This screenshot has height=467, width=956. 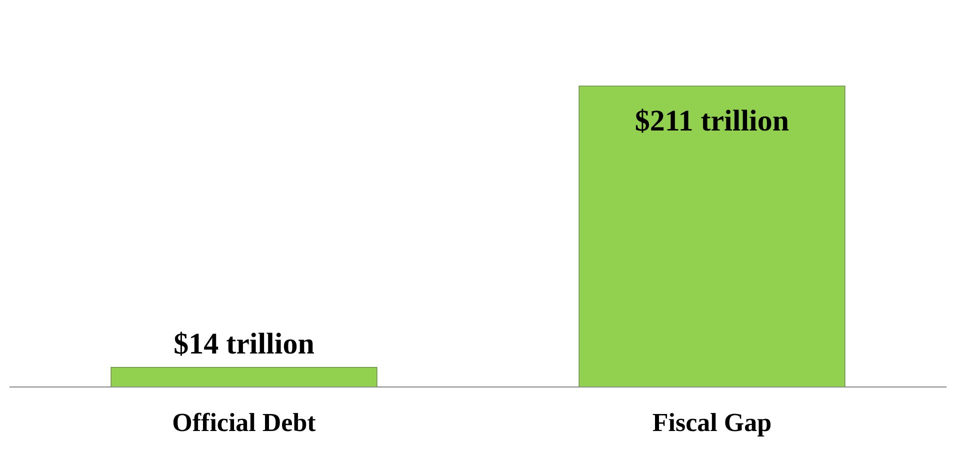 What do you see at coordinates (244, 344) in the screenshot?
I see `data-label: $14 trillion` at bounding box center [244, 344].